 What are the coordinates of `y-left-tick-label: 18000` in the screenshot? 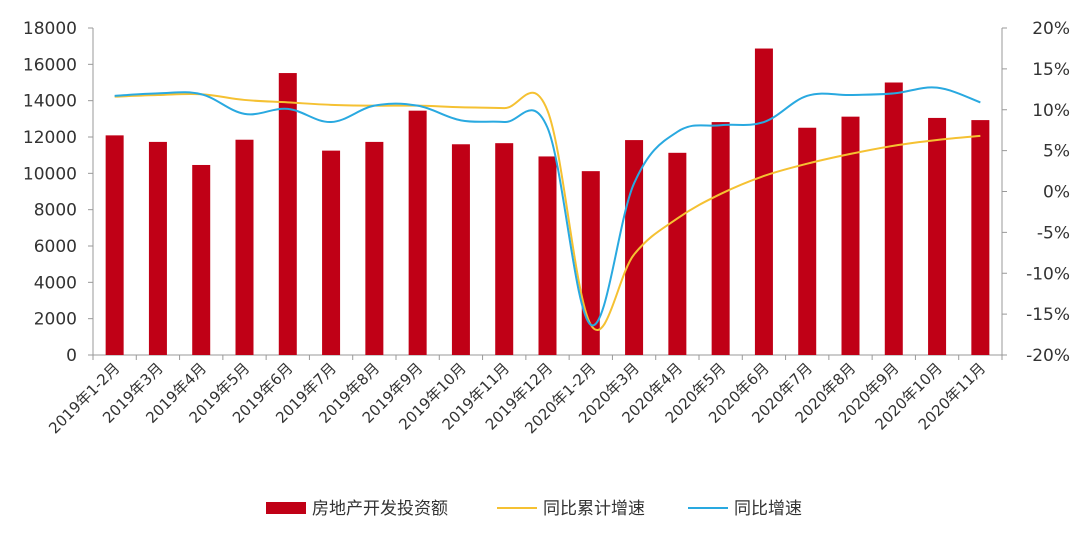 It's located at (50, 29).